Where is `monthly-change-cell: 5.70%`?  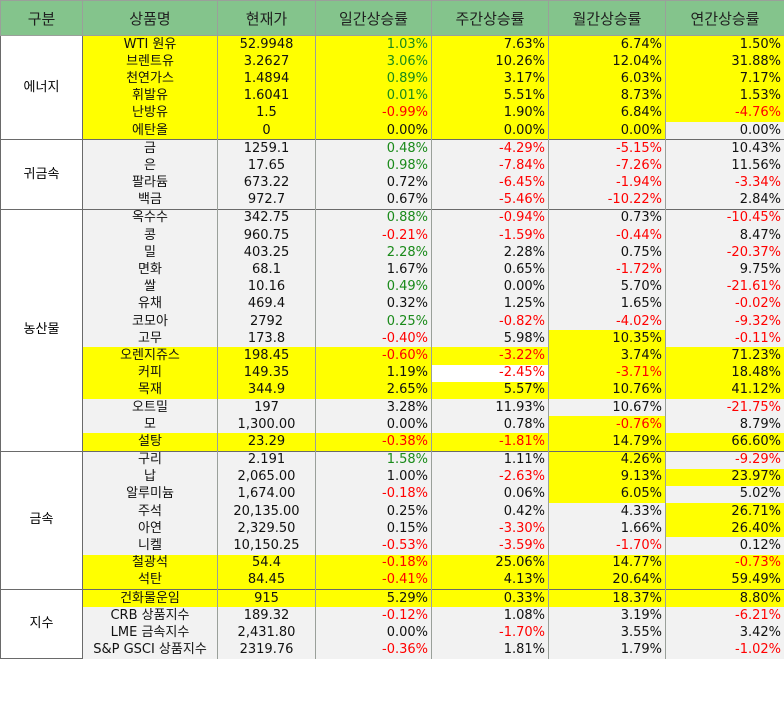
monthly-change-cell: 5.70% is located at coordinates (607, 287).